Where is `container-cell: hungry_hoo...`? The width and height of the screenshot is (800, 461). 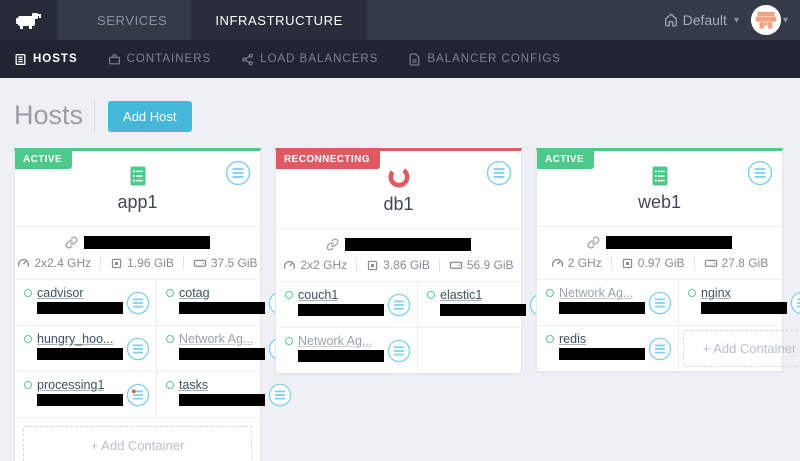
container-cell: hungry_hoo... is located at coordinates (85, 348).